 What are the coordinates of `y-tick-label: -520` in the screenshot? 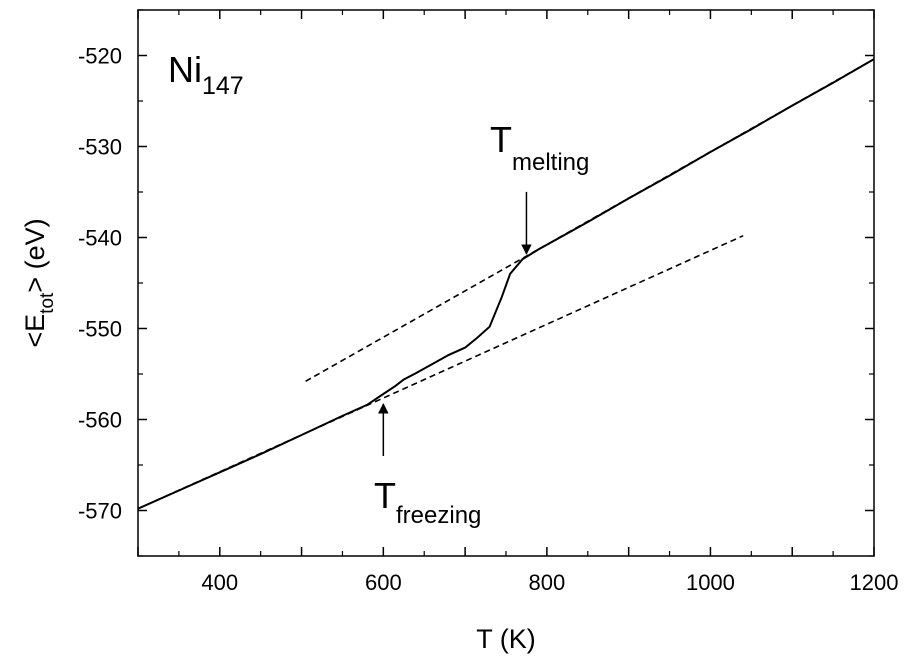 It's located at (100, 56).